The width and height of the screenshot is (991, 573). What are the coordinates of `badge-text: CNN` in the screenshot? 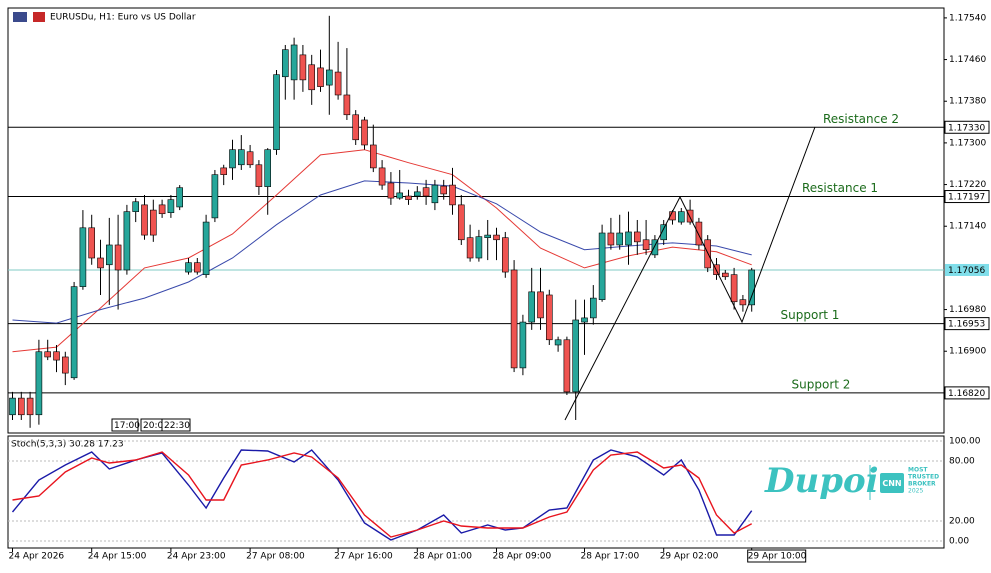 It's located at (891, 483).